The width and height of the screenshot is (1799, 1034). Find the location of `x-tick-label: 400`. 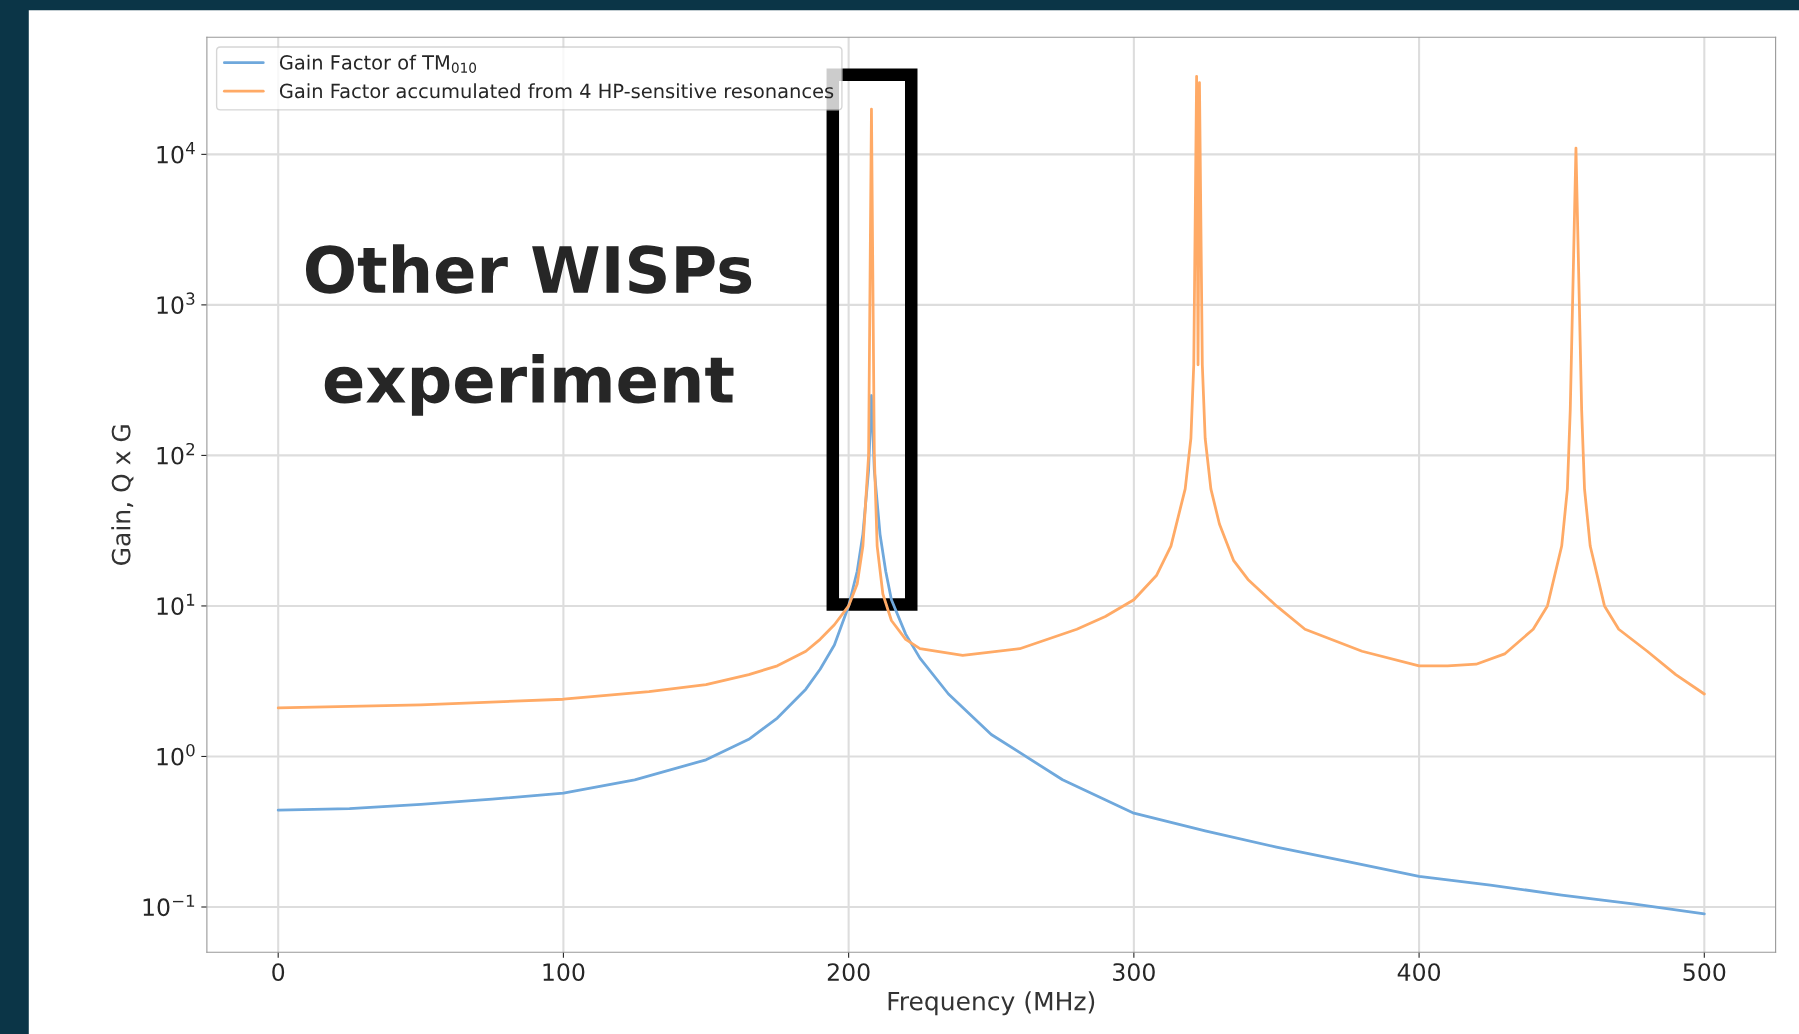

x-tick-label: 400 is located at coordinates (1419, 972).